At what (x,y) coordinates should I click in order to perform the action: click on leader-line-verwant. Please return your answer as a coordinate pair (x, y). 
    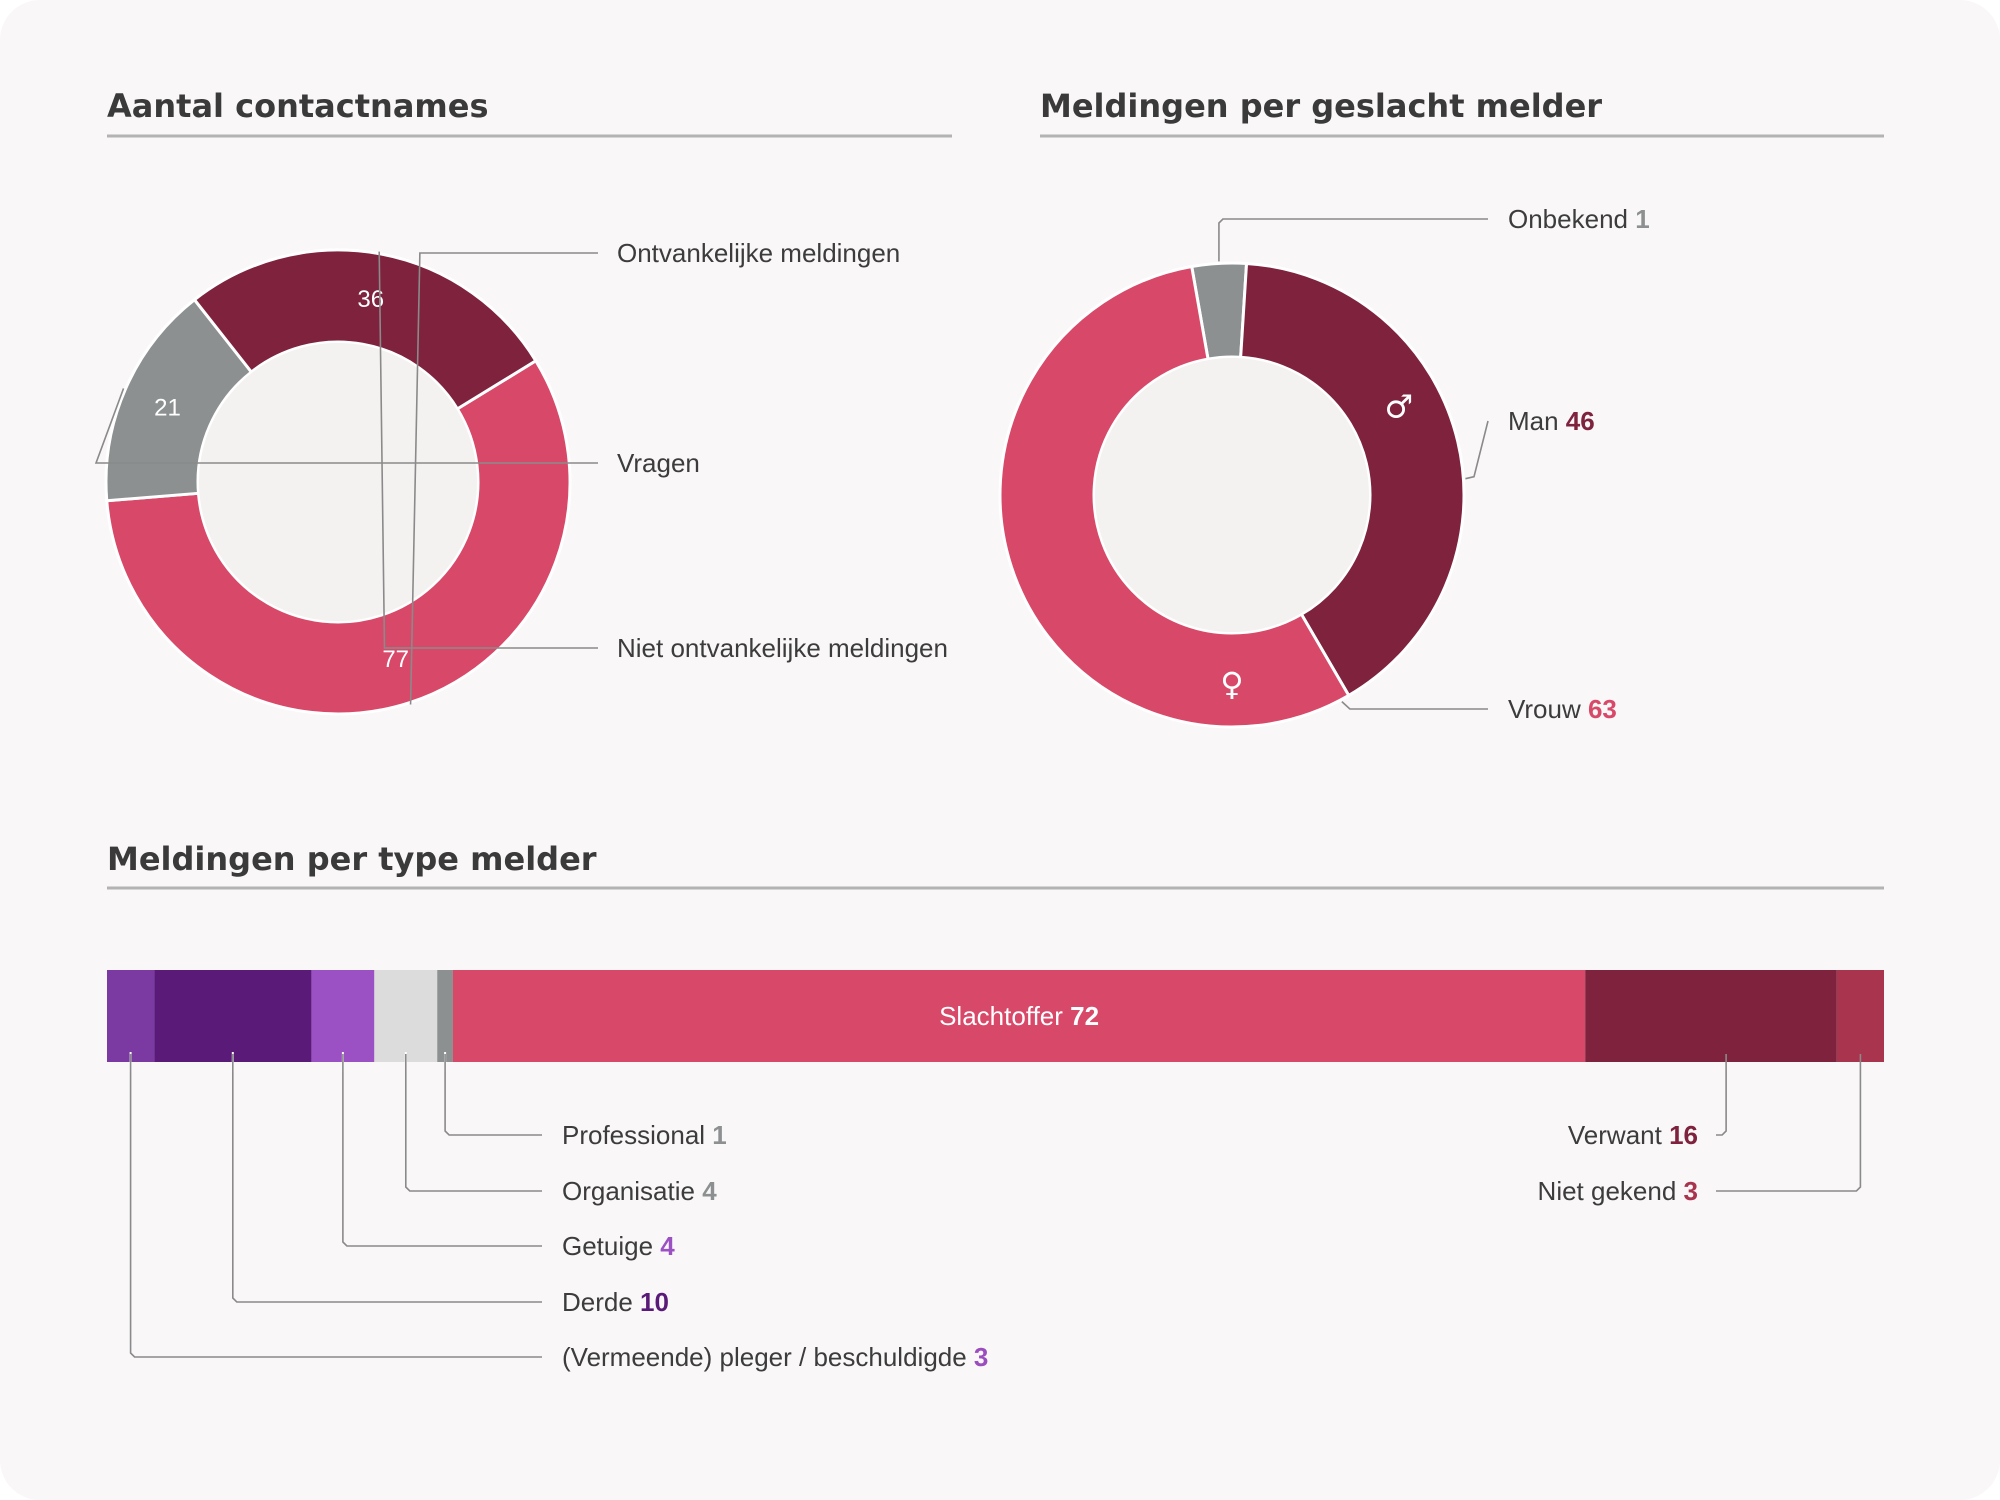
    Looking at the image, I should click on (1721, 1095).